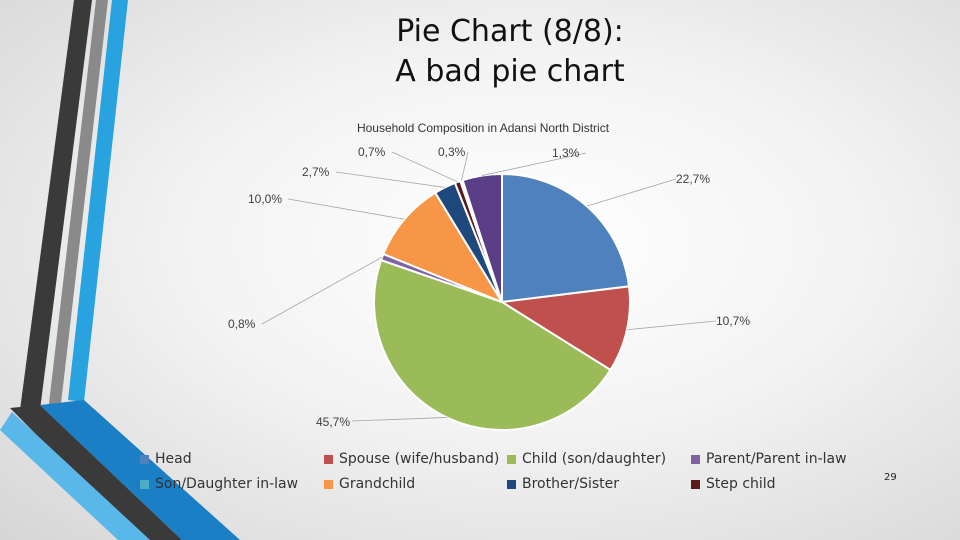 This screenshot has width=960, height=540. I want to click on legend-item-6: Grandchild, so click(369, 484).